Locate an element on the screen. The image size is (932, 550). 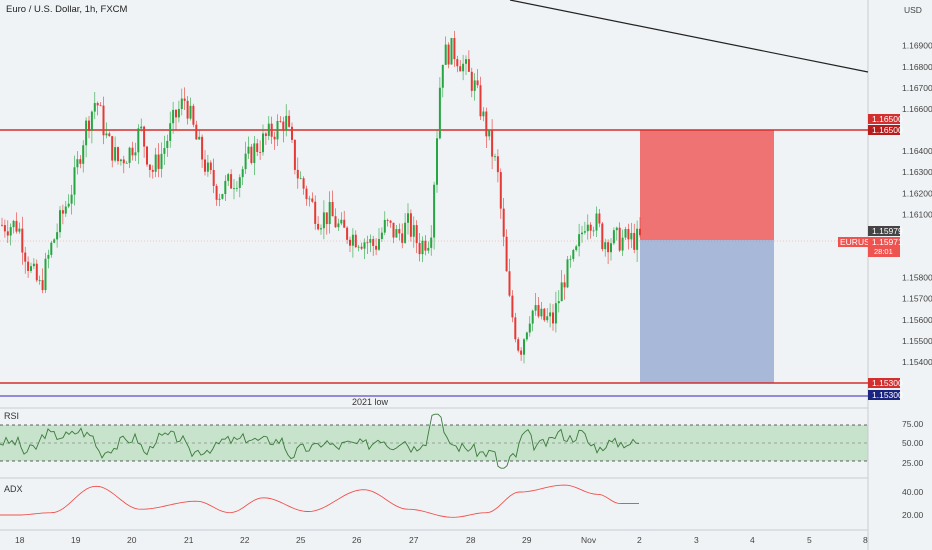
level-tag-2021-low is located at coordinates (884, 395).